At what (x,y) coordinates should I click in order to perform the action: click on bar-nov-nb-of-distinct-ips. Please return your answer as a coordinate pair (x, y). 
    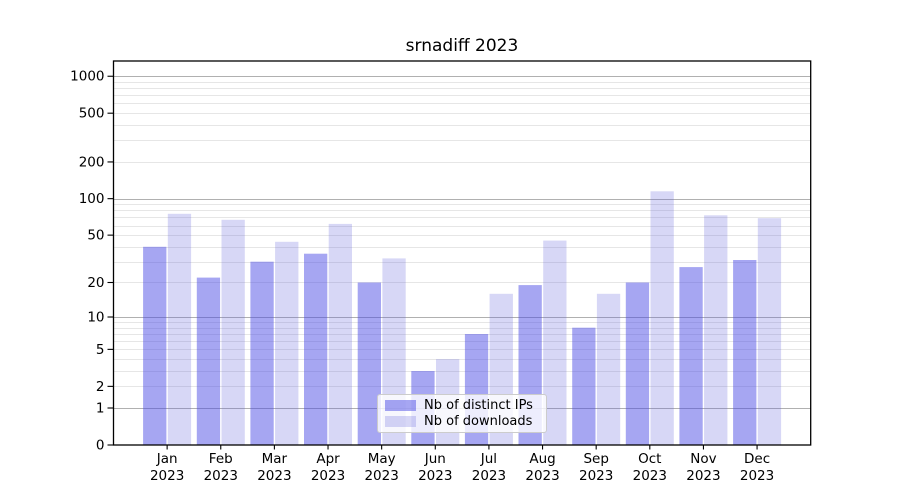
    Looking at the image, I should click on (691, 356).